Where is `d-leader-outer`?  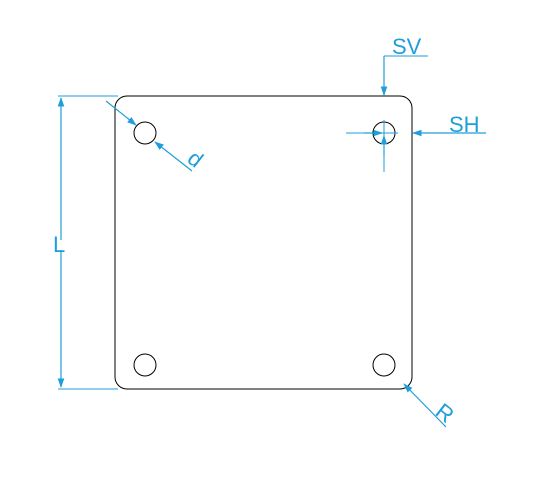 d-leader-outer is located at coordinates (121, 113).